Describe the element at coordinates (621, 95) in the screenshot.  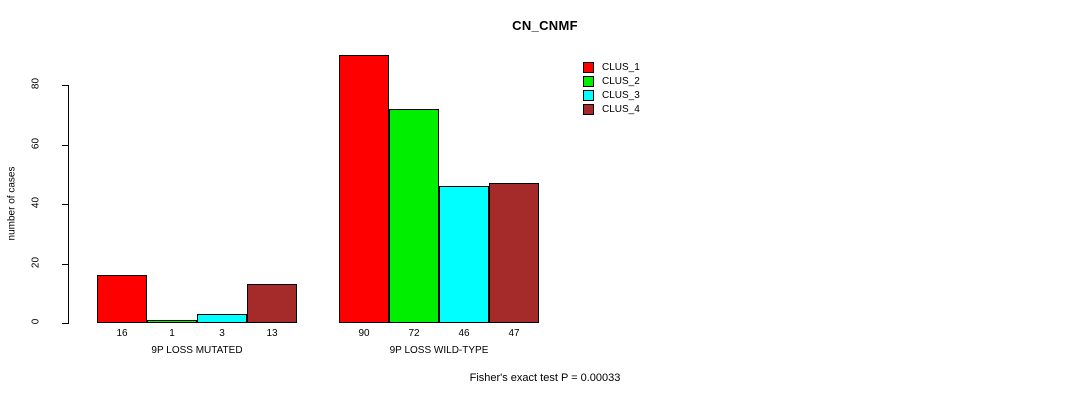
I see `legend-item-label: CLUS_3` at that location.